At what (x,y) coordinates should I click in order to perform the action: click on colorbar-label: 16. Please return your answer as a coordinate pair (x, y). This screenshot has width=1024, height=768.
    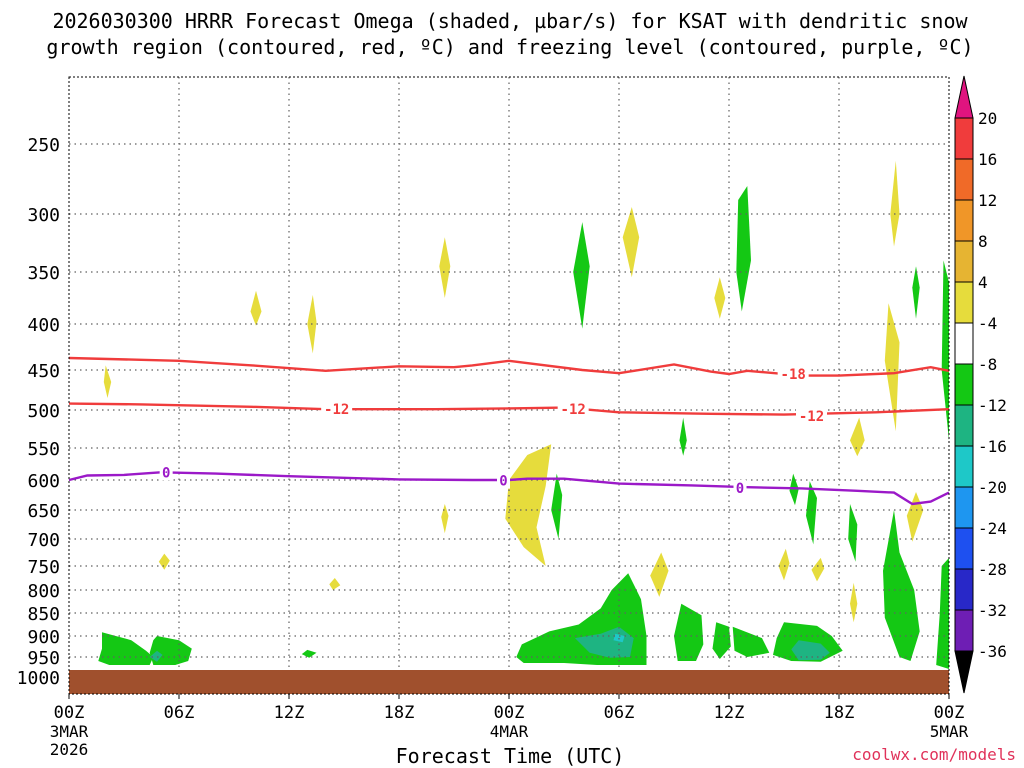
    Looking at the image, I should click on (987, 159).